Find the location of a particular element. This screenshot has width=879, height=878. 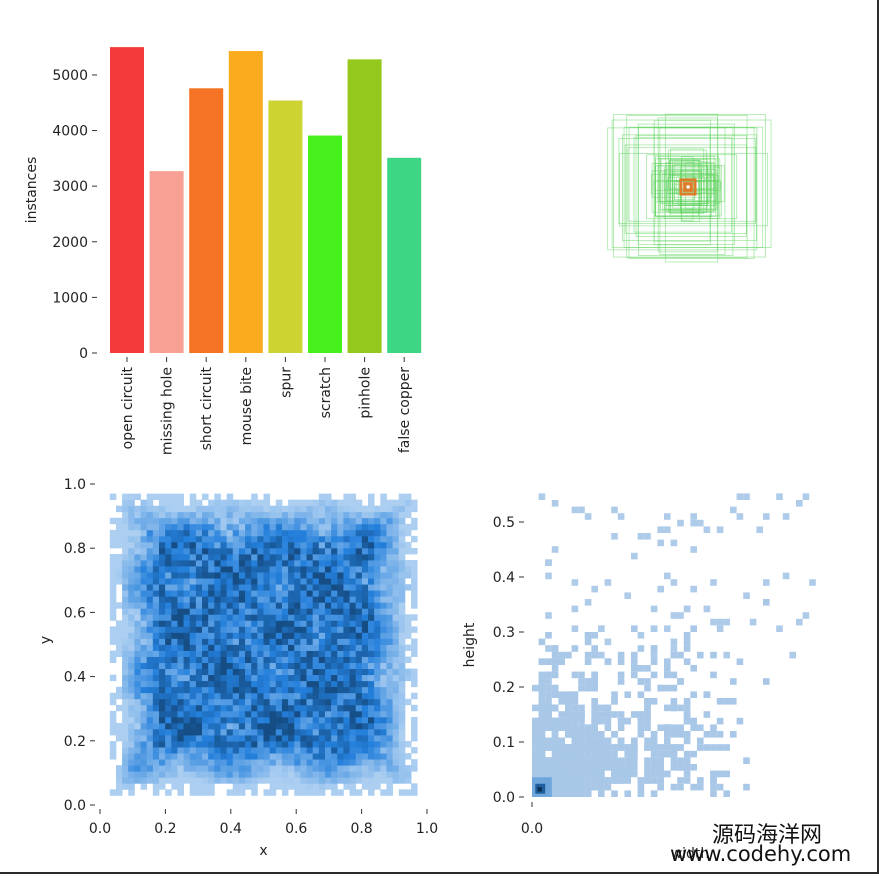

x-tick-label: 0.6 is located at coordinates (296, 829).